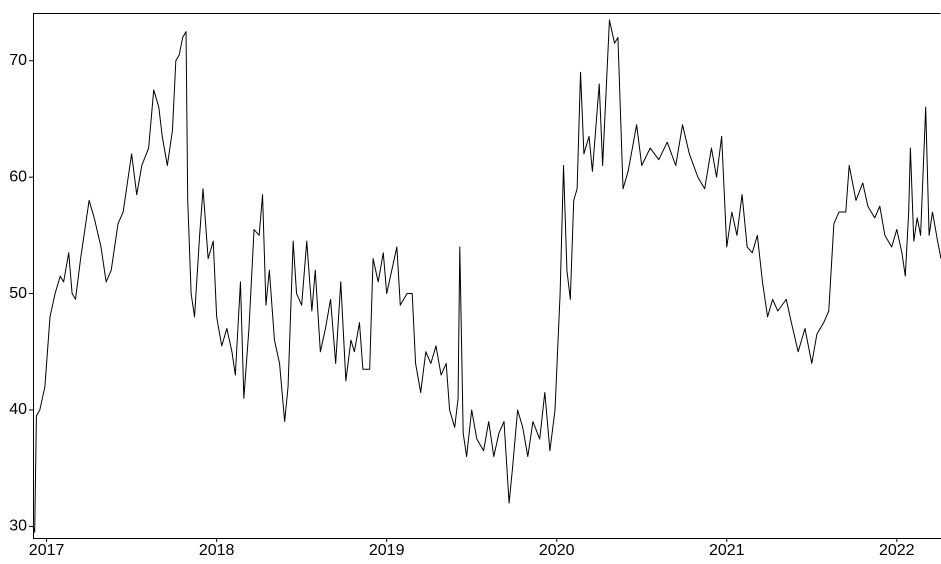 The width and height of the screenshot is (941, 564). What do you see at coordinates (387, 550) in the screenshot?
I see `x-tick-label: 2019` at bounding box center [387, 550].